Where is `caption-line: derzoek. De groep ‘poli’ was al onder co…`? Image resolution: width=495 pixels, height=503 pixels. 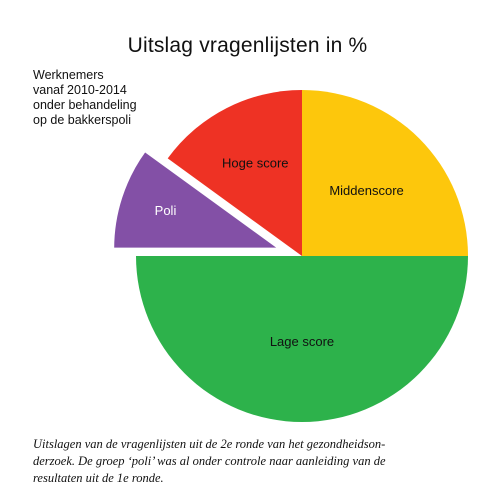 caption-line: derzoek. De groep ‘poli’ was al onder co… is located at coordinates (209, 461).